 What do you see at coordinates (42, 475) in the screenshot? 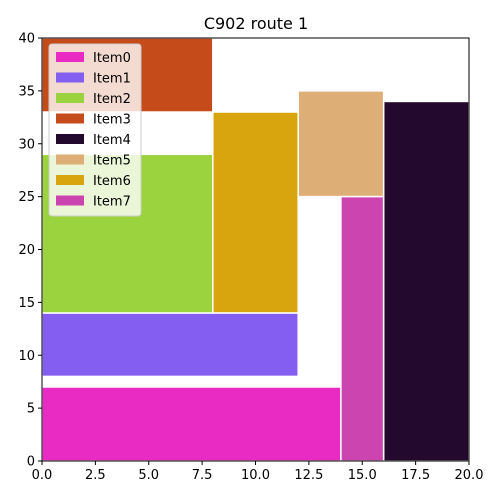
I see `x-tick-label: 0.0` at bounding box center [42, 475].